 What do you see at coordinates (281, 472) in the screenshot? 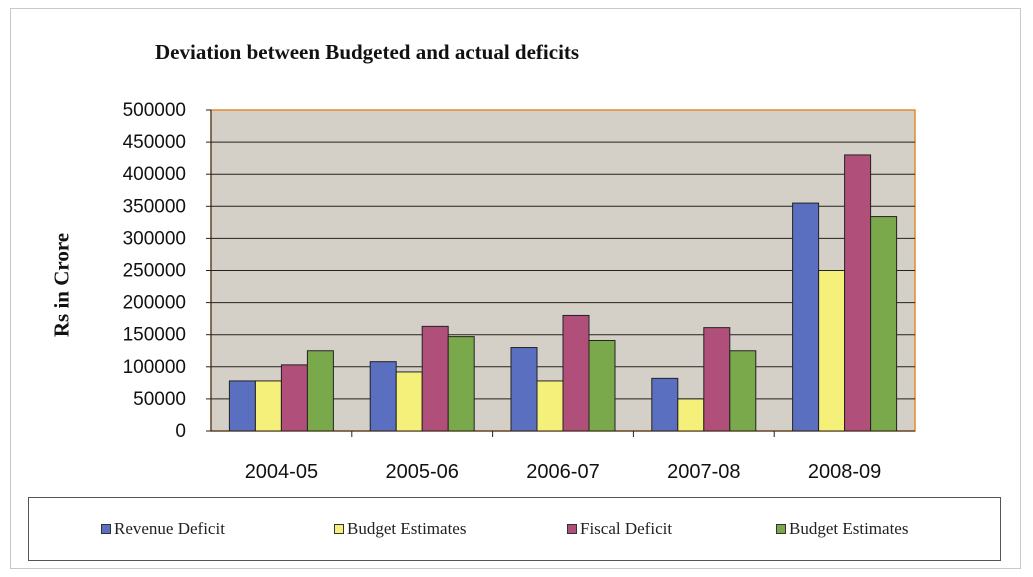
I see `x-tick-label: 2004-05` at bounding box center [281, 472].